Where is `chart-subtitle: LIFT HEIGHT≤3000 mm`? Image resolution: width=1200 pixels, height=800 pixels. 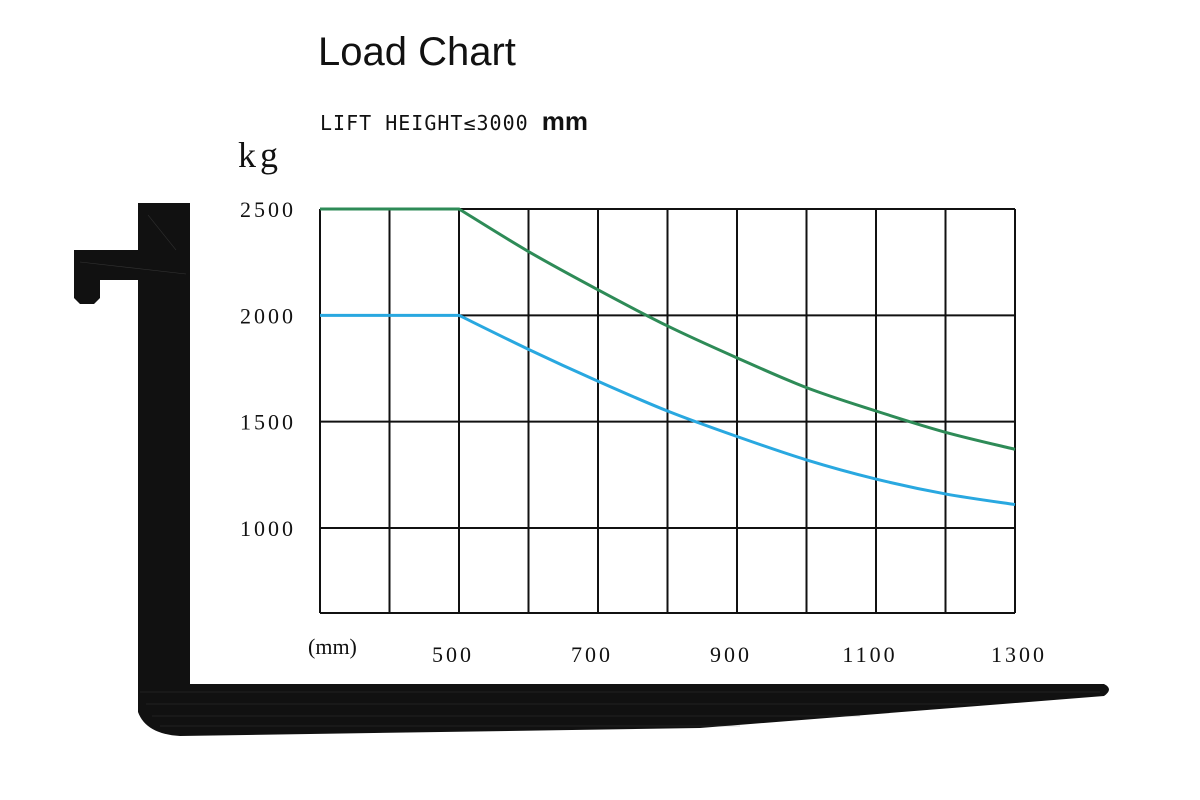 chart-subtitle: LIFT HEIGHT≤3000 mm is located at coordinates (454, 121).